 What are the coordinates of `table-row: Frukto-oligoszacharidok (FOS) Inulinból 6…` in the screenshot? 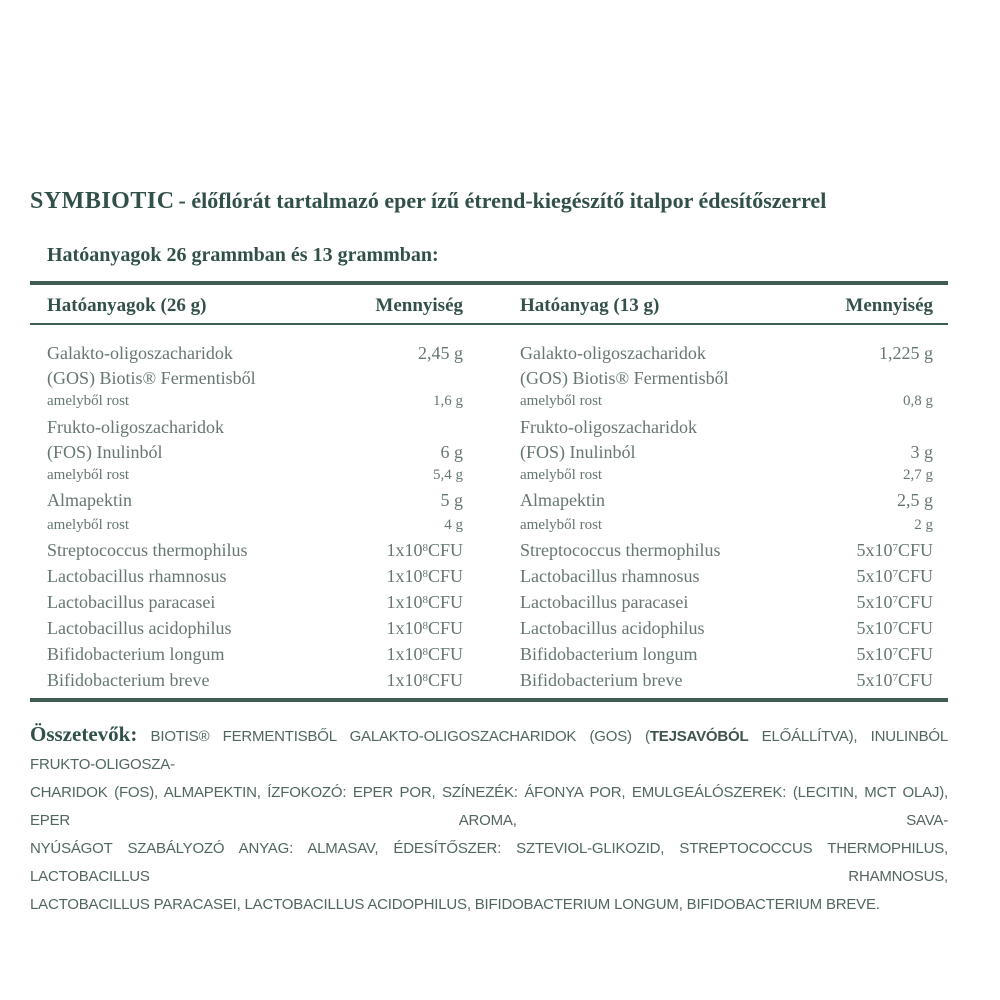 It's located at (249, 440).